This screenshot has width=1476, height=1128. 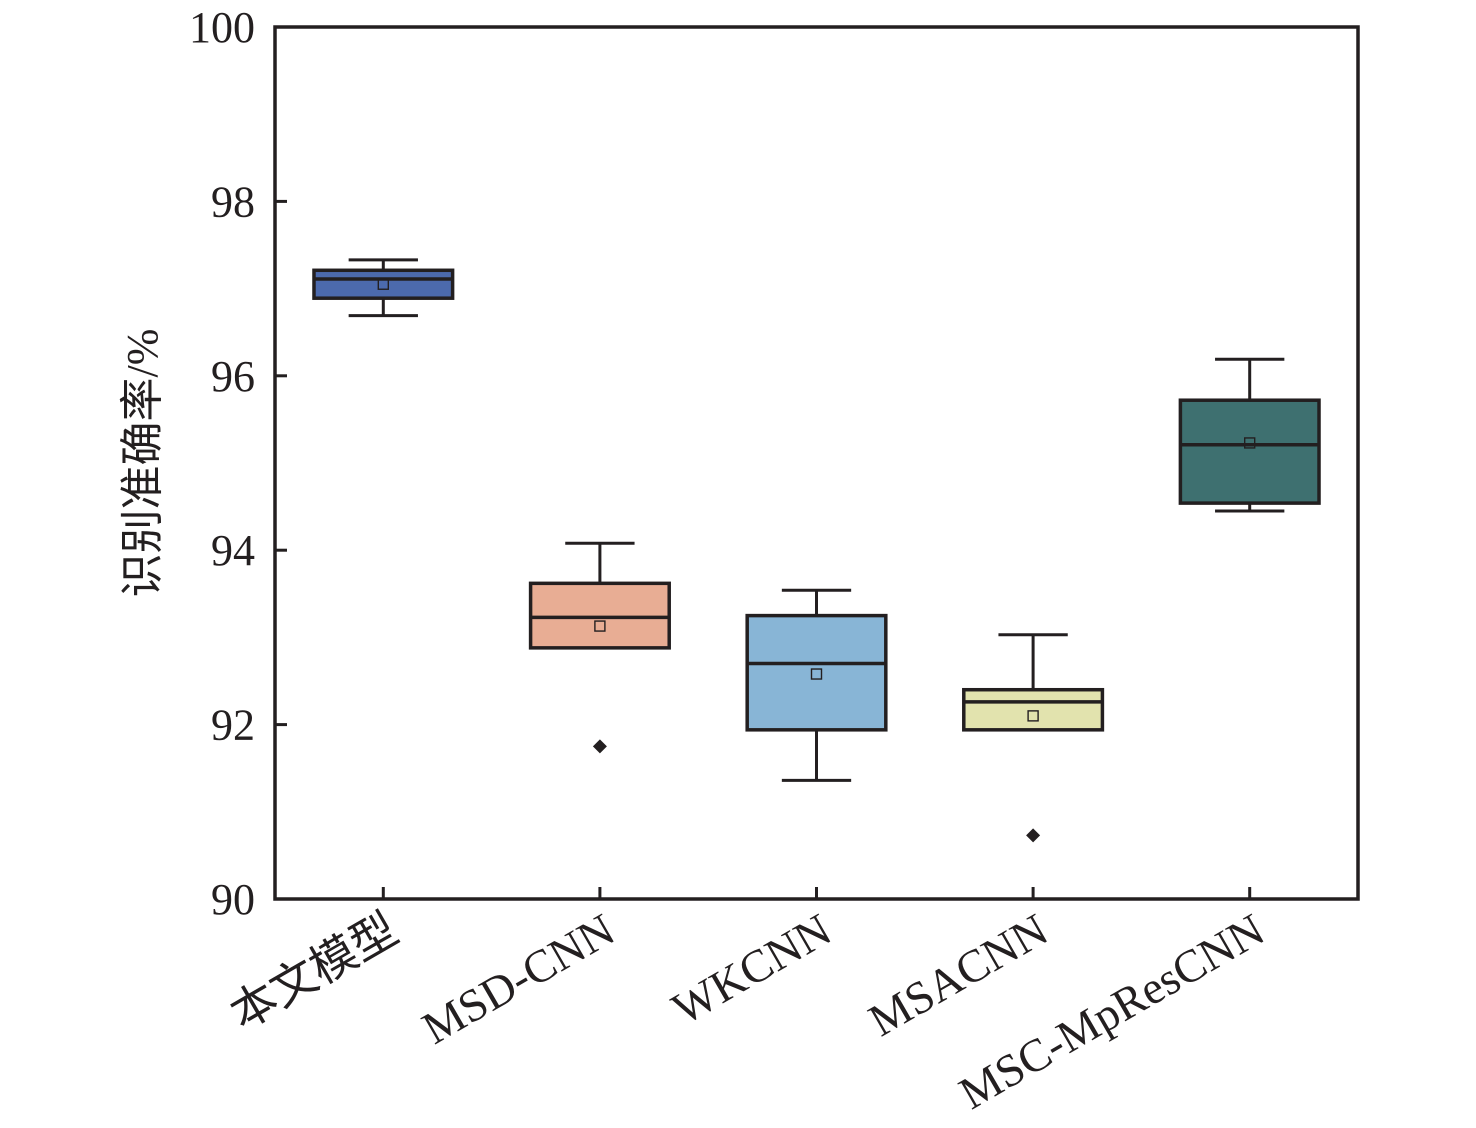 I want to click on y-axis: 90 92 94 96 98 100, so click(x=238, y=463).